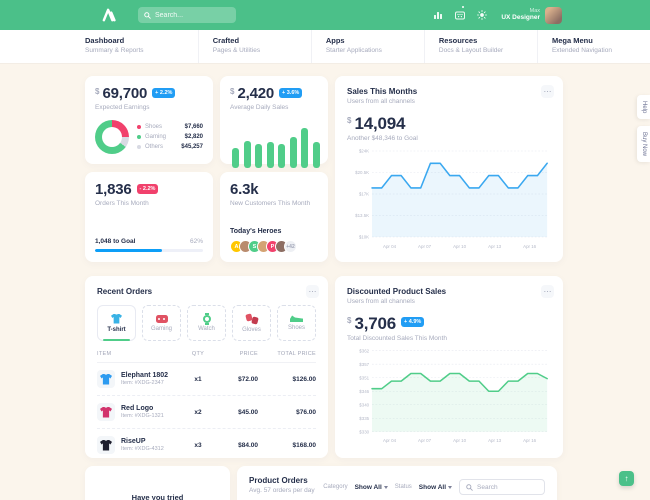 Image resolution: width=650 pixels, height=500 pixels. What do you see at coordinates (362, 172) in the screenshot?
I see `svg-text: $20.5K` at bounding box center [362, 172].